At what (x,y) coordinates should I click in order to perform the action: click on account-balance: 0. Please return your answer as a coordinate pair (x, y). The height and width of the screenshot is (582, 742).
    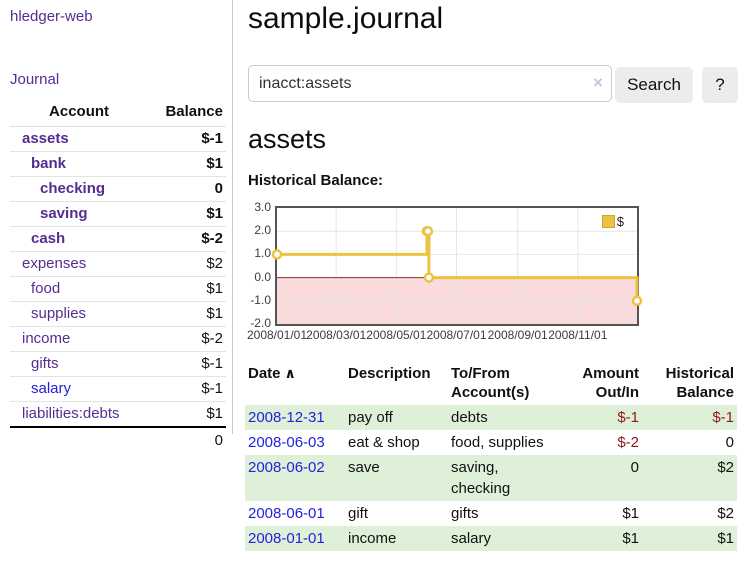
    Looking at the image, I should click on (187, 189).